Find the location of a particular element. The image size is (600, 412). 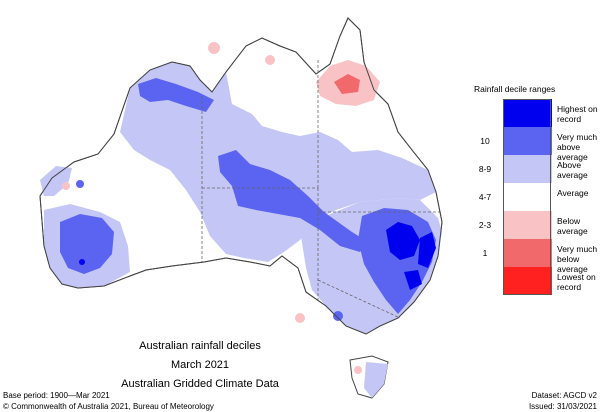

region-qld-core is located at coordinates (347, 84).